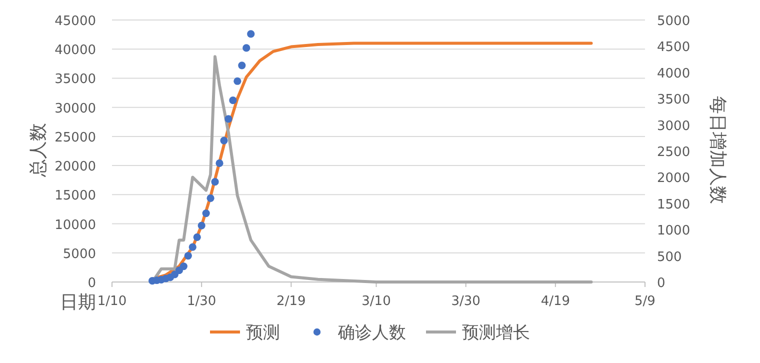  I want to click on y2-tick-label: 3500, so click(673, 100).